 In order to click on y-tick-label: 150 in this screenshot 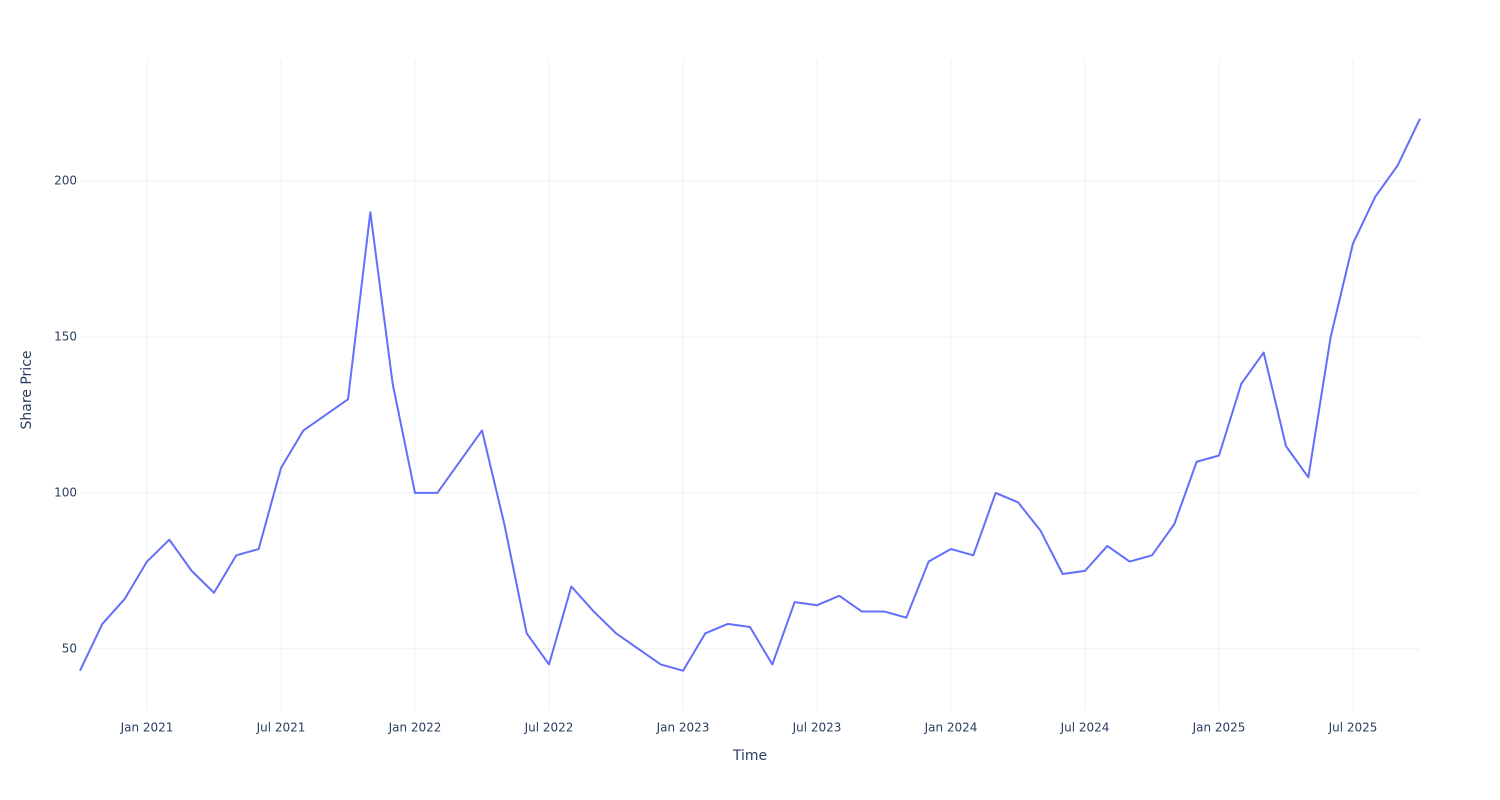, I will do `click(65, 336)`.